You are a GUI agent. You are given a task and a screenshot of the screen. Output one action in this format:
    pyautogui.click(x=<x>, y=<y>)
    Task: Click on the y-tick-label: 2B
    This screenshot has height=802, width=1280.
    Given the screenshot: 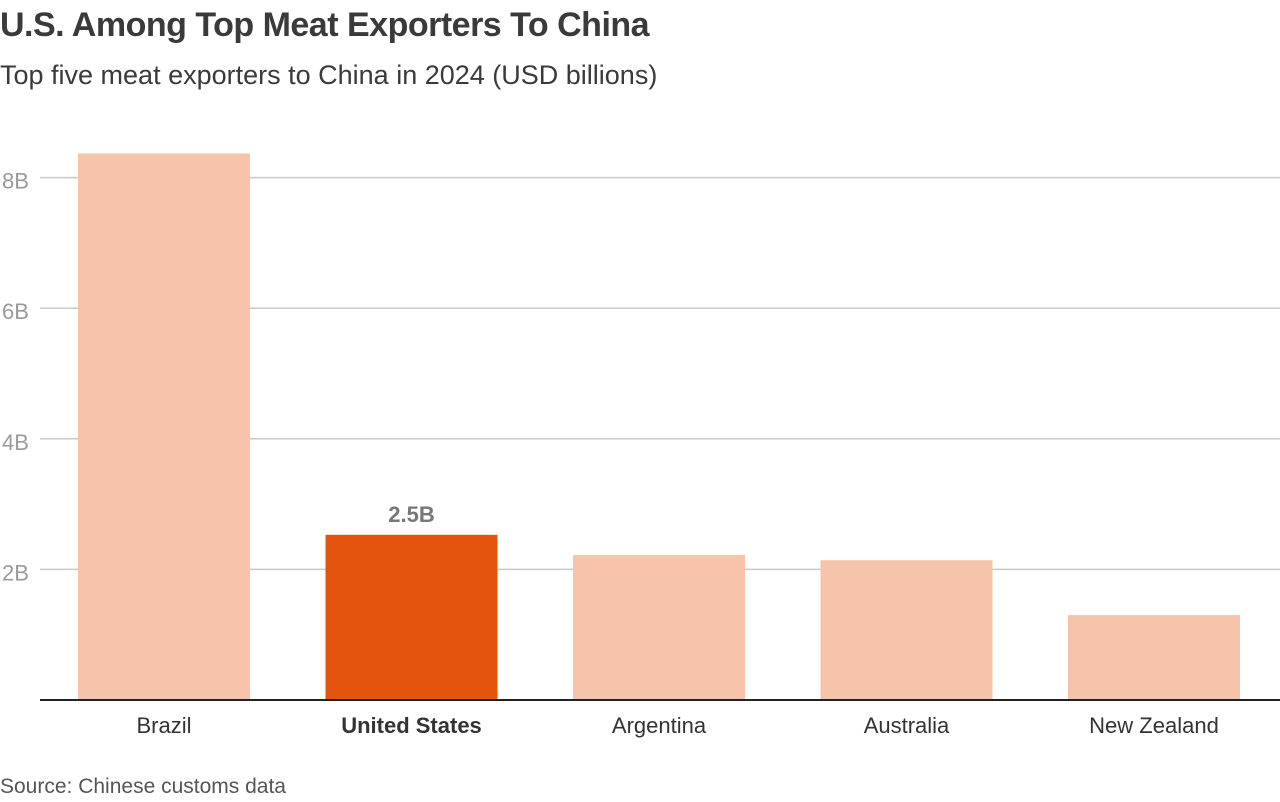 What is the action you would take?
    pyautogui.click(x=15, y=572)
    